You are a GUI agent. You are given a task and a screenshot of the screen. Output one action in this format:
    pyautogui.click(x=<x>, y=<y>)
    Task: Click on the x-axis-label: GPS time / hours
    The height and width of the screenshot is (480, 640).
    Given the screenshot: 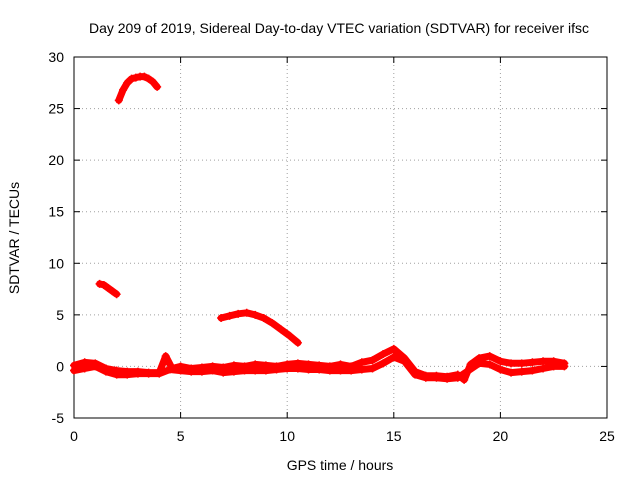 What is the action you would take?
    pyautogui.click(x=340, y=465)
    